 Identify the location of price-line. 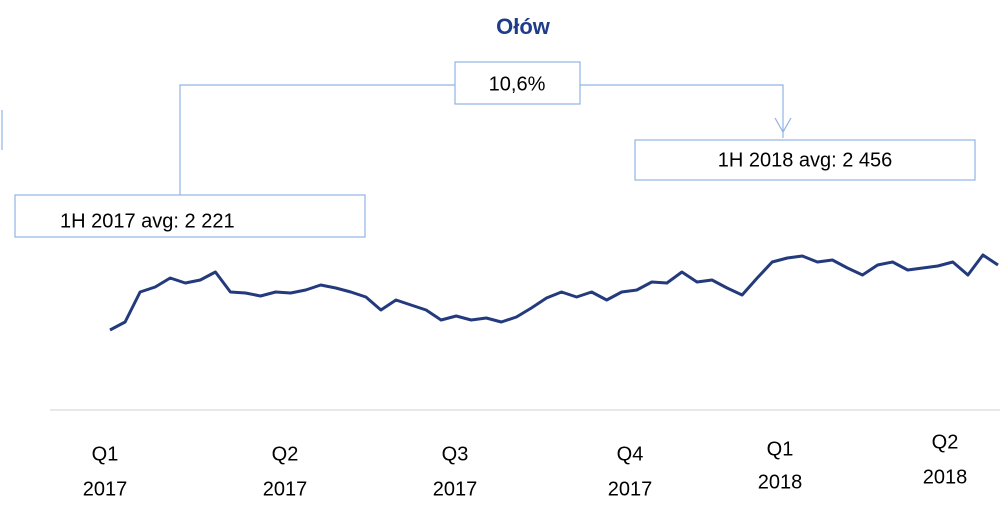
(554, 292).